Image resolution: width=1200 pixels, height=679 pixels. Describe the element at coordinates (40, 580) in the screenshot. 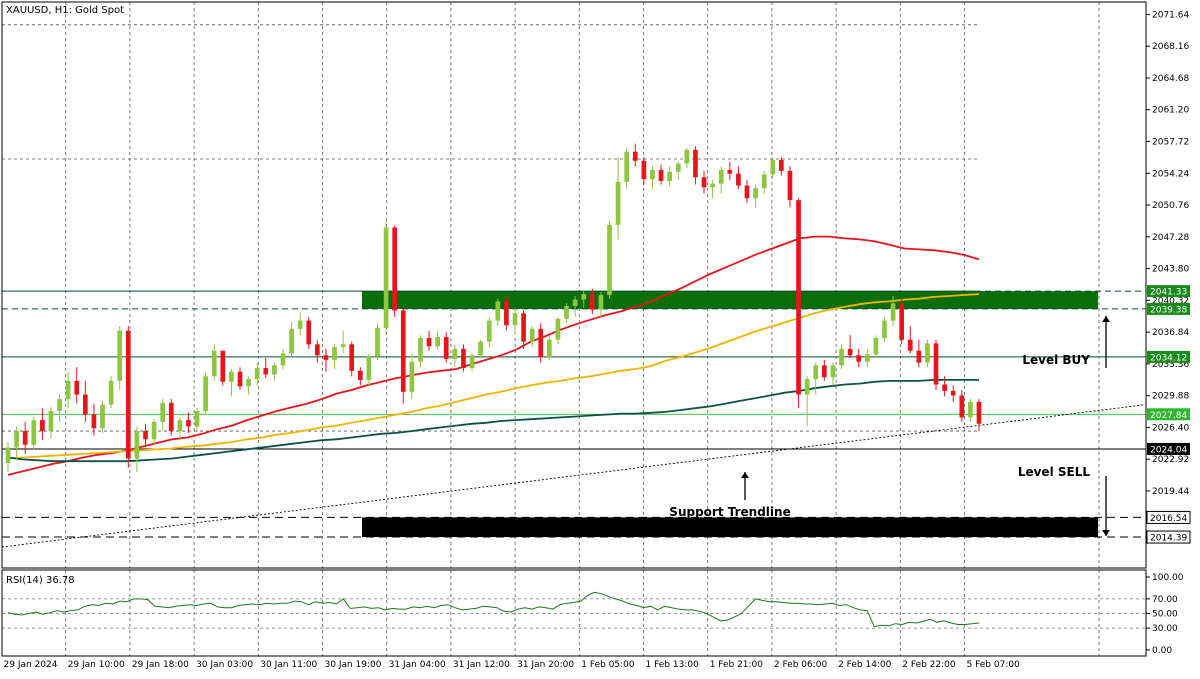

I see `rsi-title: RSI(14) 36.78` at that location.